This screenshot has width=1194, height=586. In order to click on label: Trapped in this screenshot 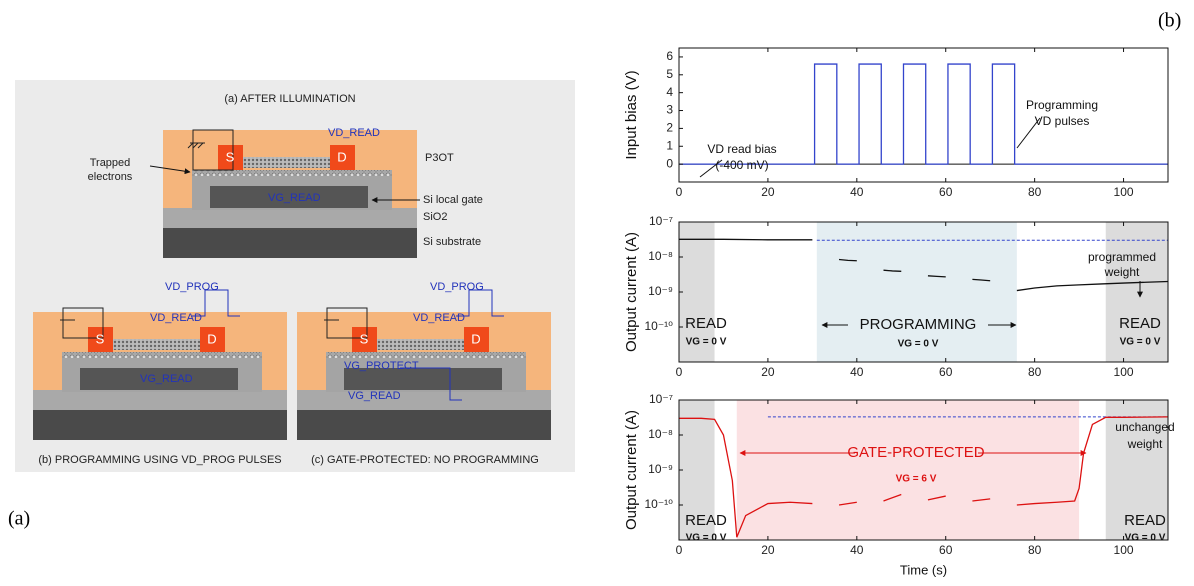, I will do `click(110, 163)`.